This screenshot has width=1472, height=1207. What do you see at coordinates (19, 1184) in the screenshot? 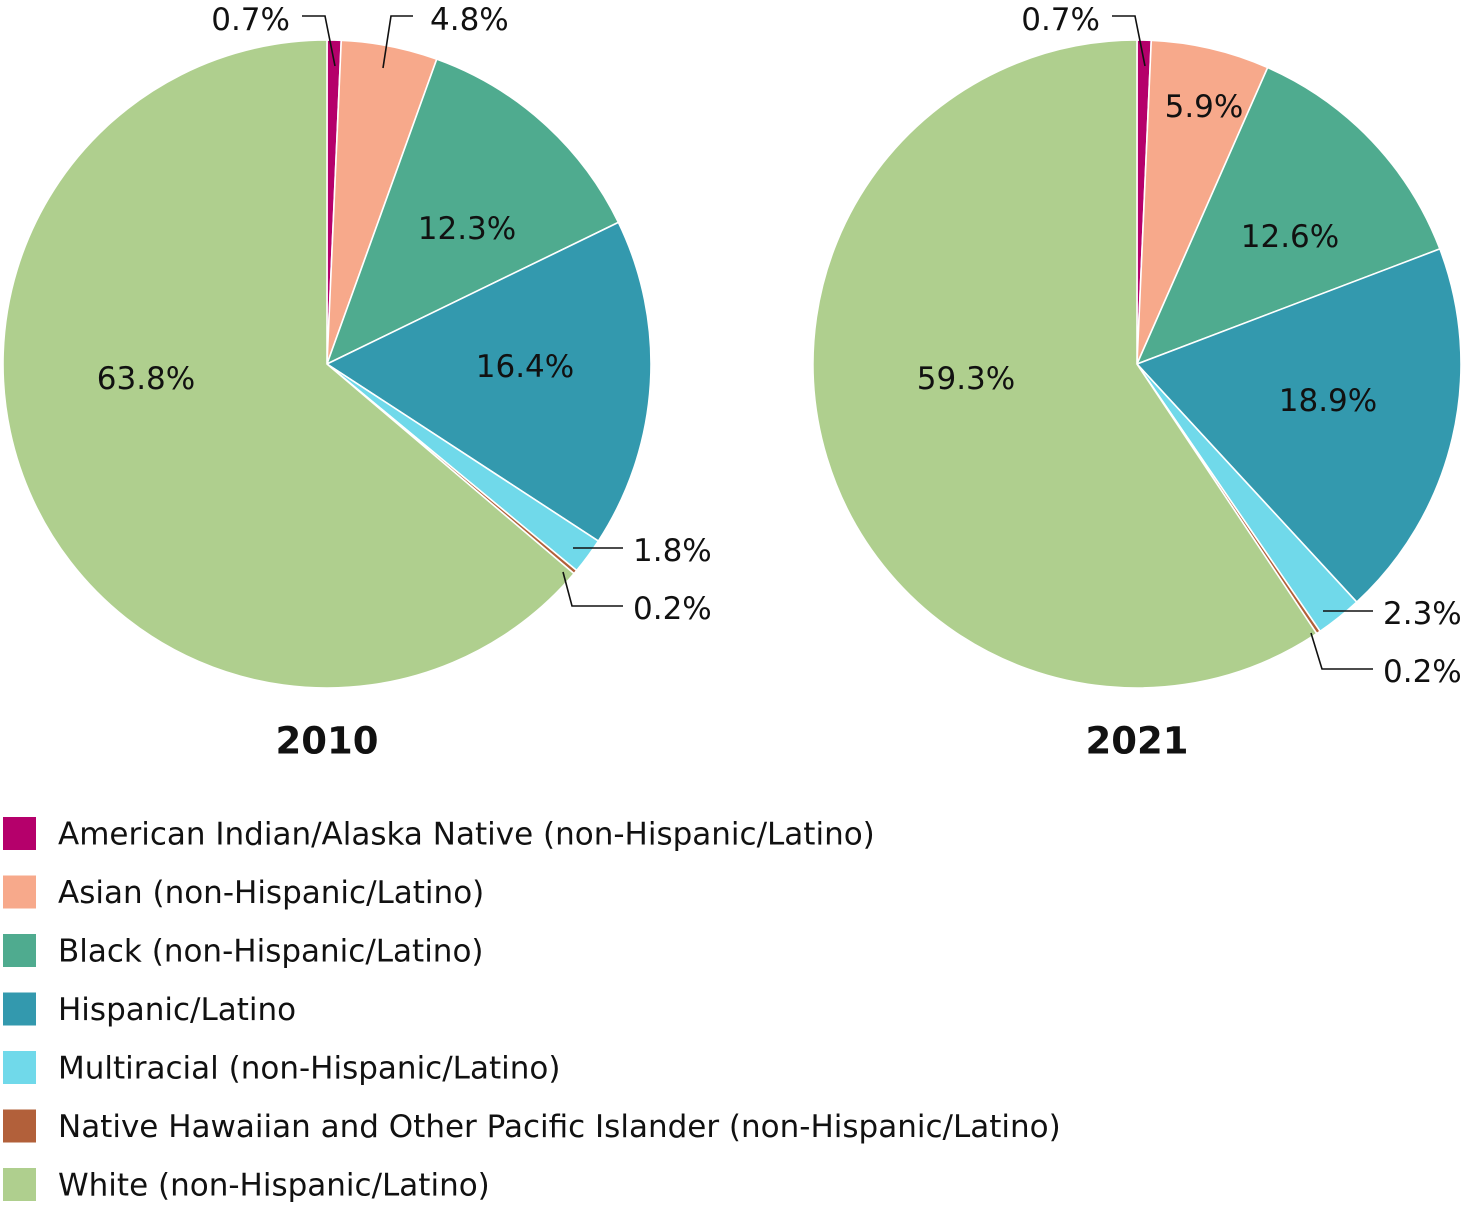
I see `legend-swatch-white-non-hispanic-latino` at bounding box center [19, 1184].